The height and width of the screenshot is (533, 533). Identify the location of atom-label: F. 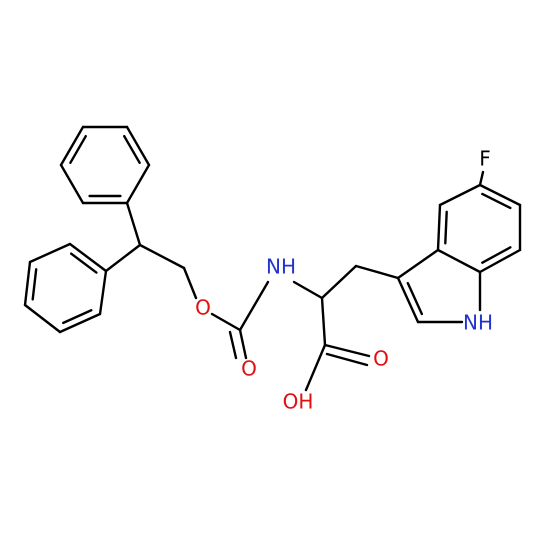
(485, 159).